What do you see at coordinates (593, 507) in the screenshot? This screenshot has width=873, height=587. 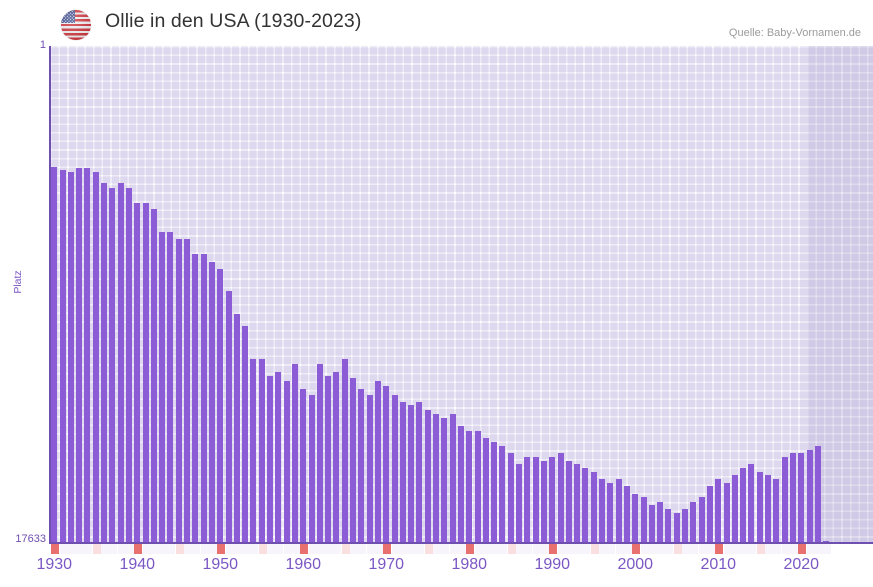 I see `bar-1995` at bounding box center [593, 507].